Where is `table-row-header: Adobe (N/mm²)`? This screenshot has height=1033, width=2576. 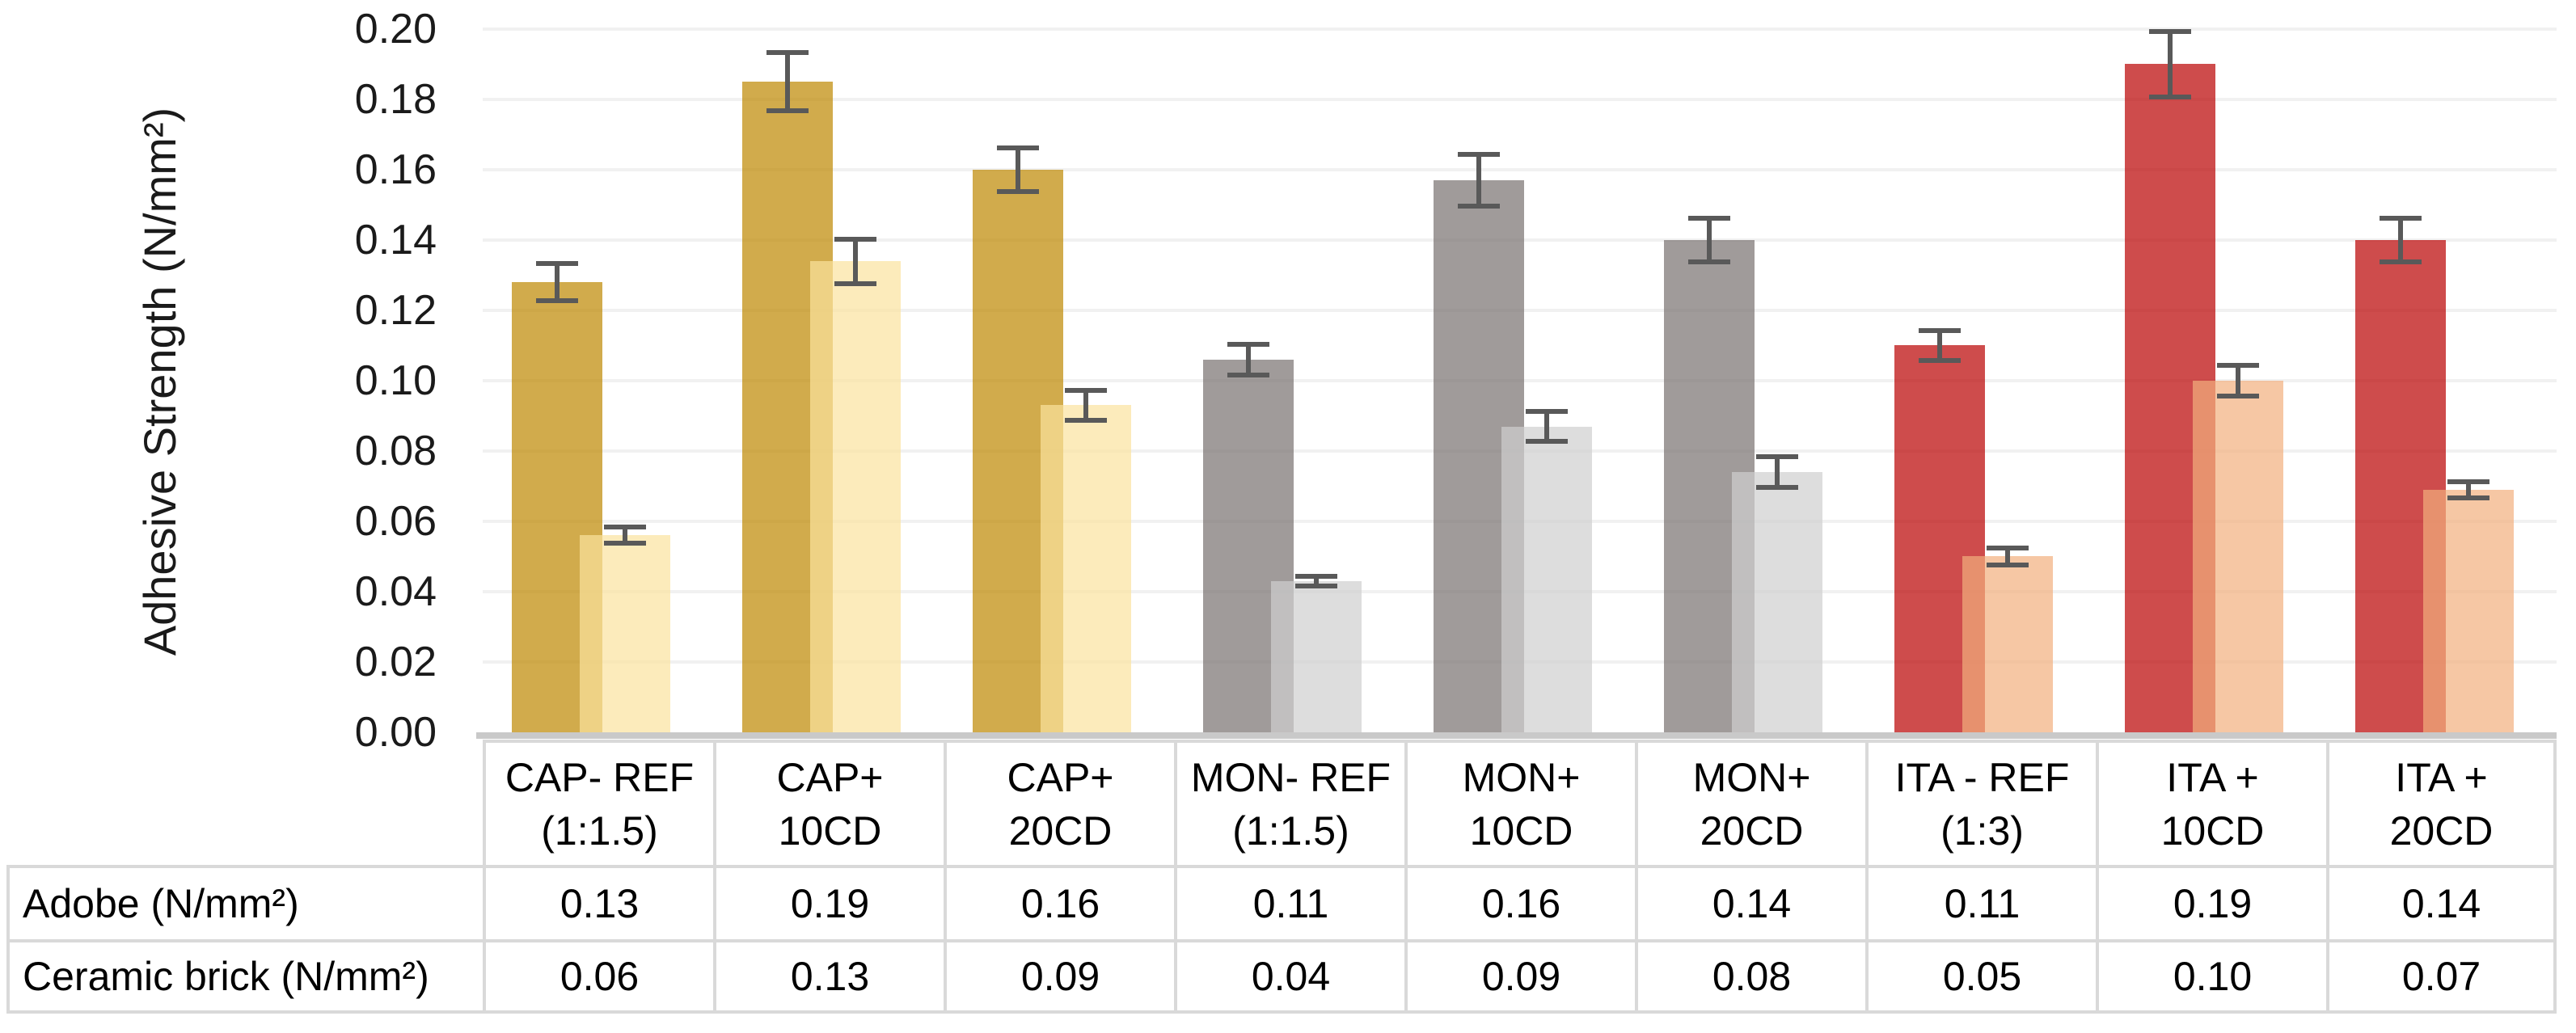 table-row-header: Adobe (N/mm²) is located at coordinates (244, 902).